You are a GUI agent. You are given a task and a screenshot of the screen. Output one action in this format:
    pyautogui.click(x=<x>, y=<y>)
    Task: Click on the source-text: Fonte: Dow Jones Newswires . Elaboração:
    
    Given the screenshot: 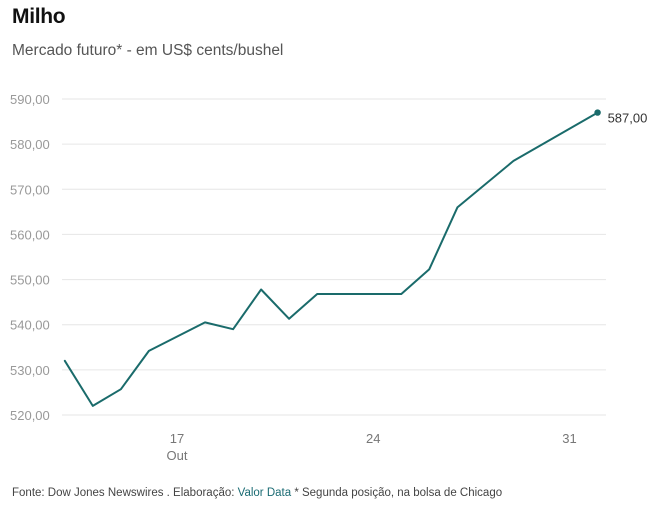 What is the action you would take?
    pyautogui.click(x=125, y=493)
    